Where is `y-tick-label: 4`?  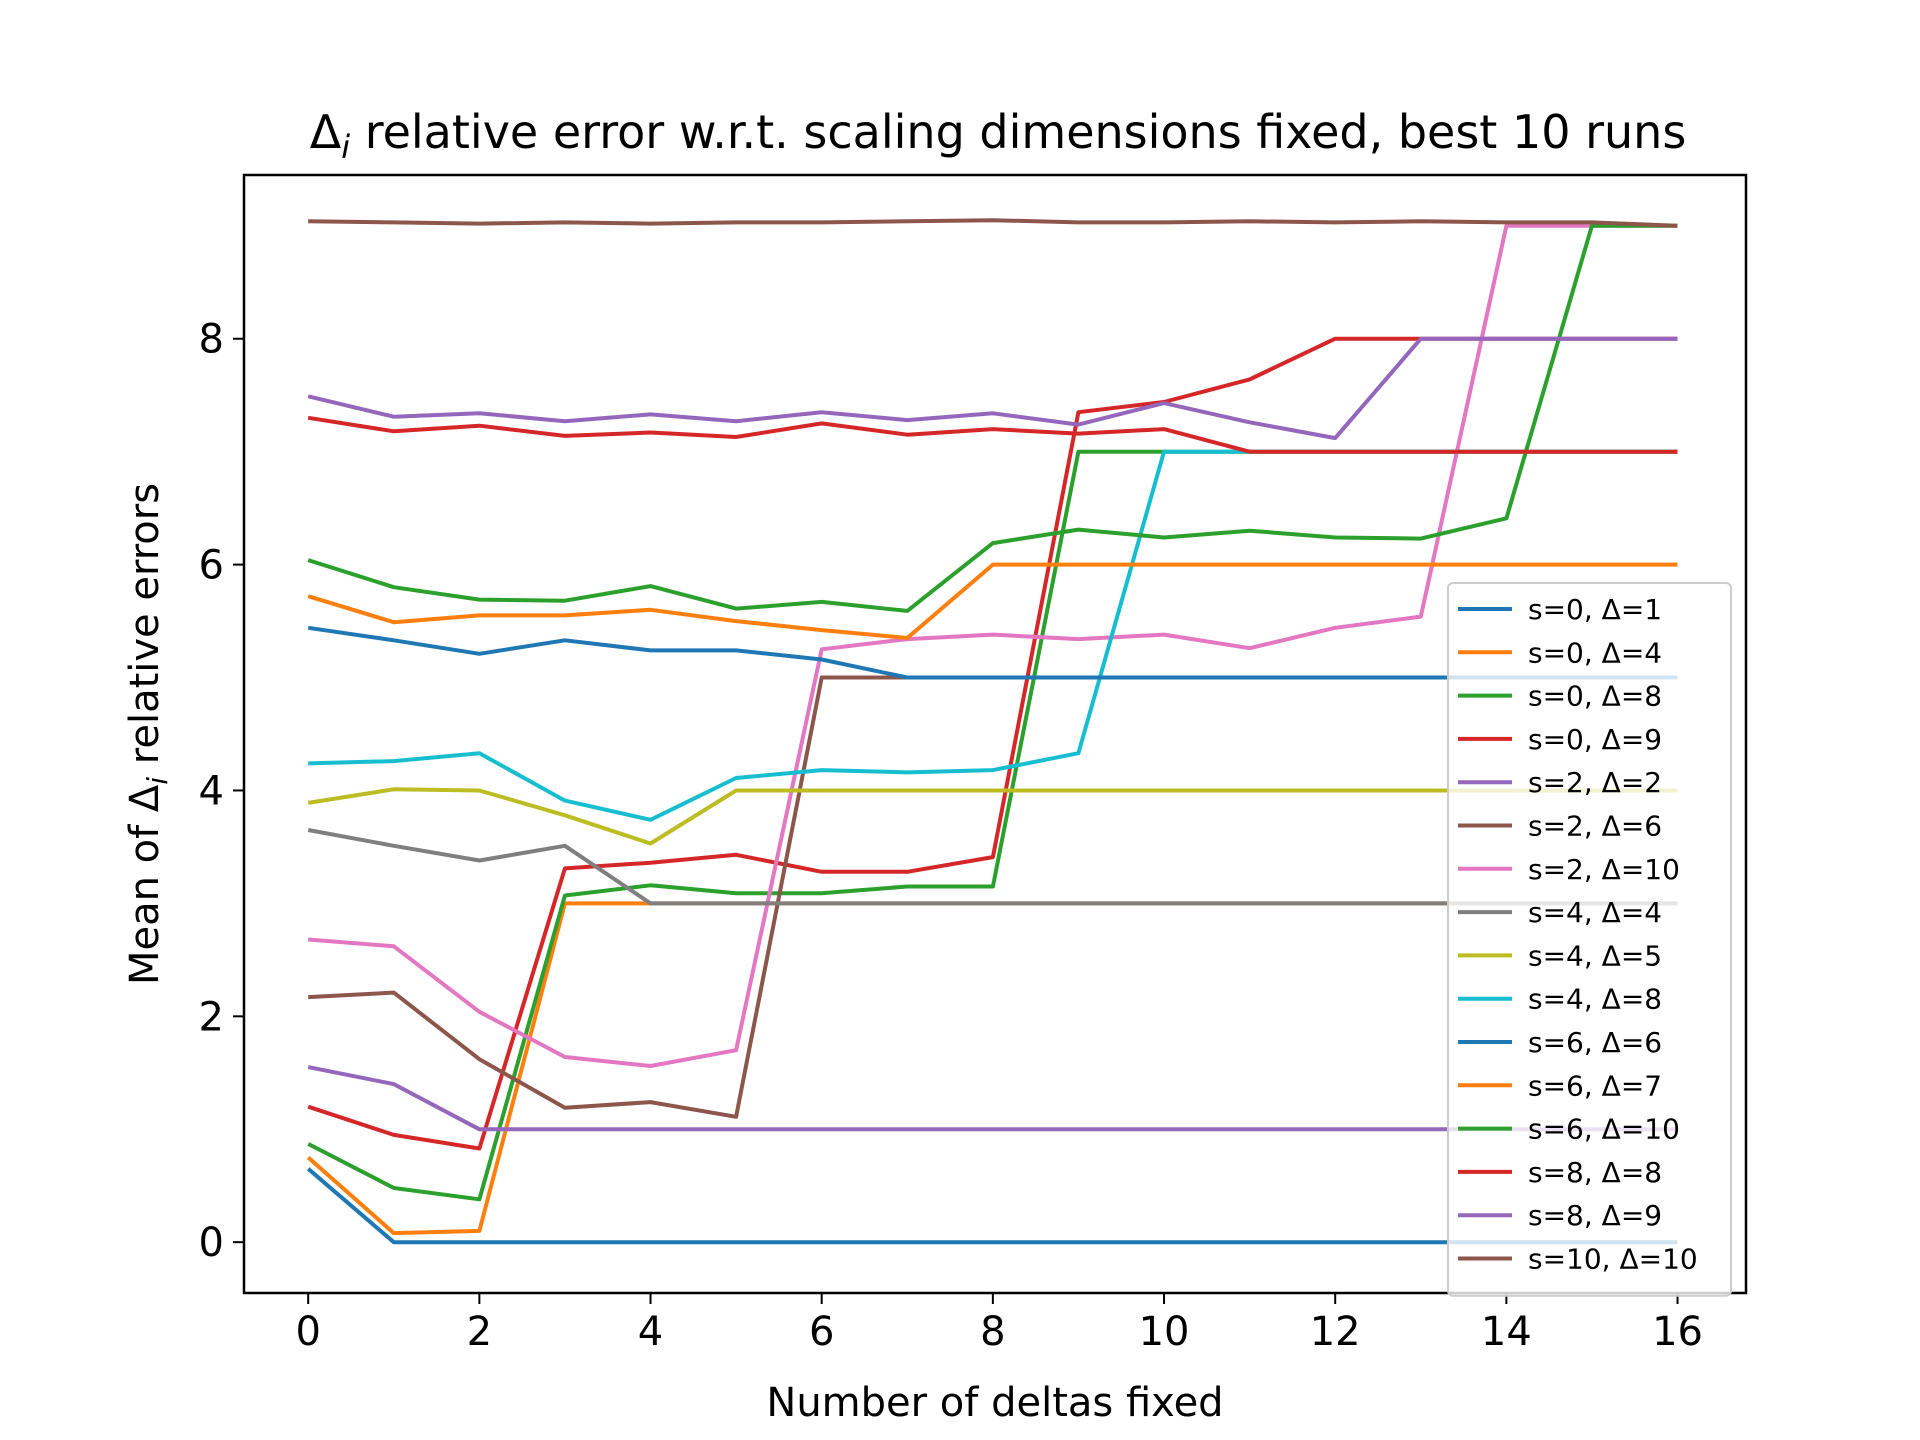 y-tick-label: 4 is located at coordinates (211, 791).